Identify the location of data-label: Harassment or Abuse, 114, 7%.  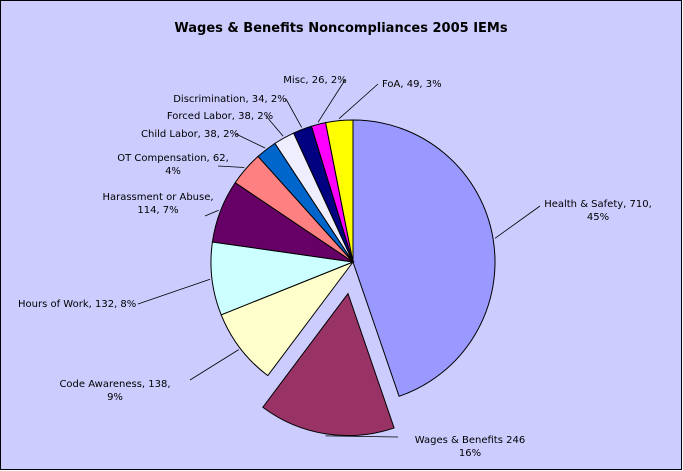
(157, 204).